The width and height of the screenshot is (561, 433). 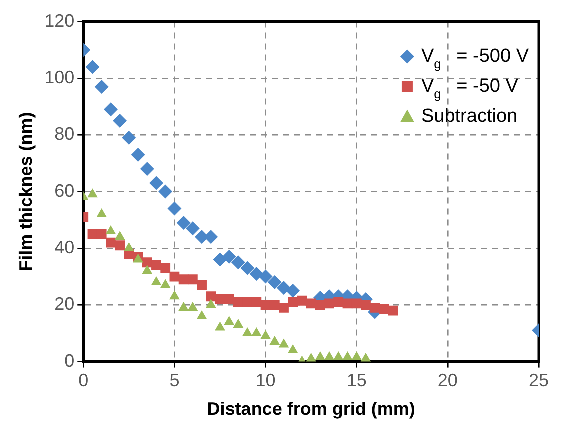 I want to click on y-tick-label: 0, so click(x=69, y=360).